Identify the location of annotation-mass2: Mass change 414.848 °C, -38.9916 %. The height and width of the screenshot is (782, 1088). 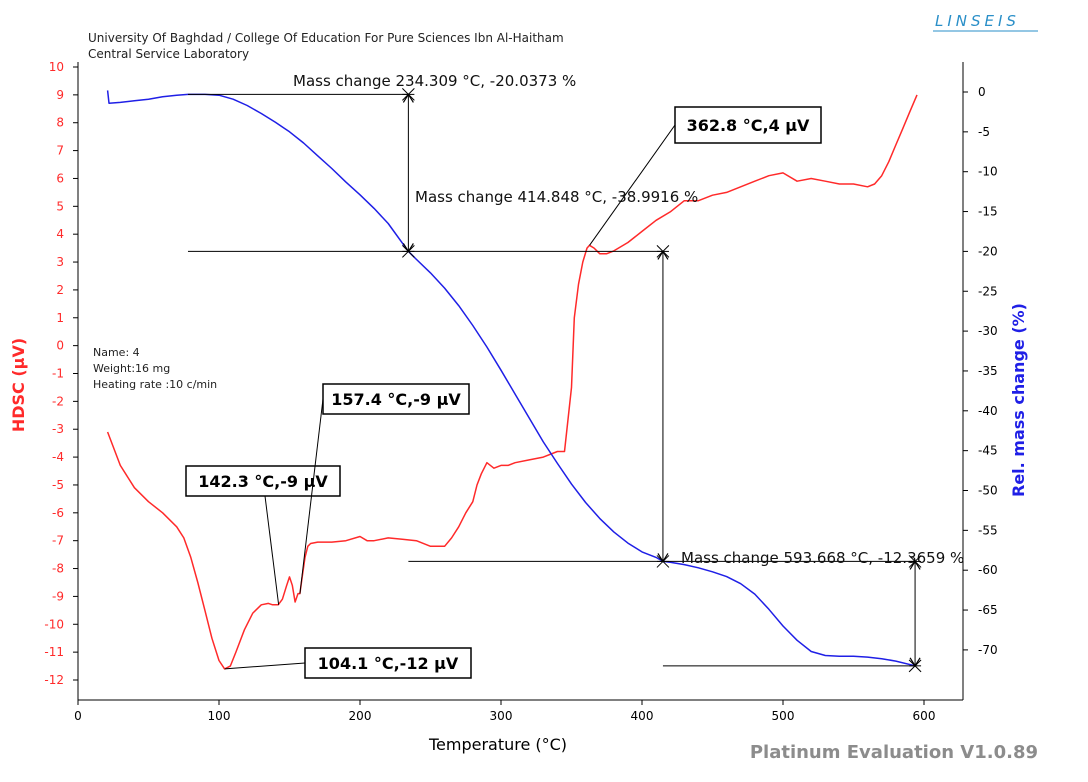
(553, 375).